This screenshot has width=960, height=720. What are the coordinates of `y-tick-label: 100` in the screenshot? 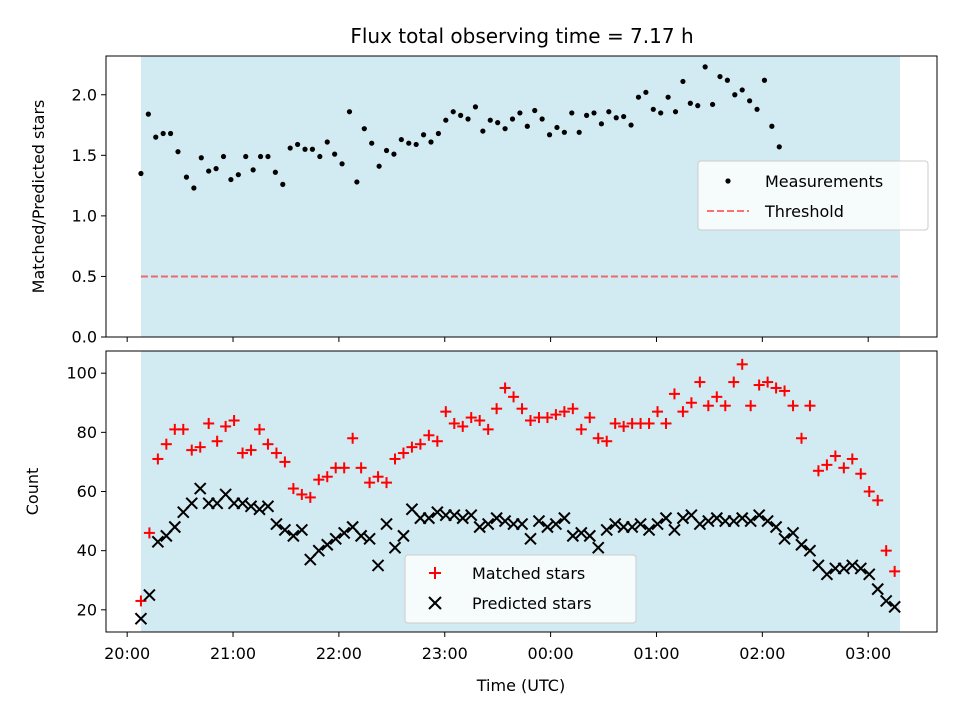 It's located at (81, 373).